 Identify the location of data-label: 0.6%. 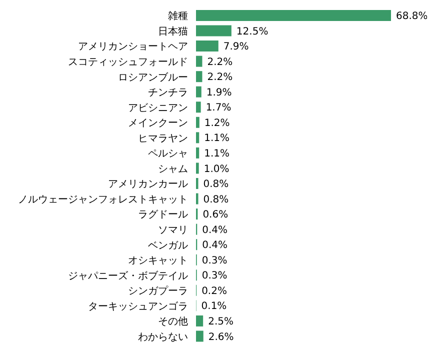
(215, 215).